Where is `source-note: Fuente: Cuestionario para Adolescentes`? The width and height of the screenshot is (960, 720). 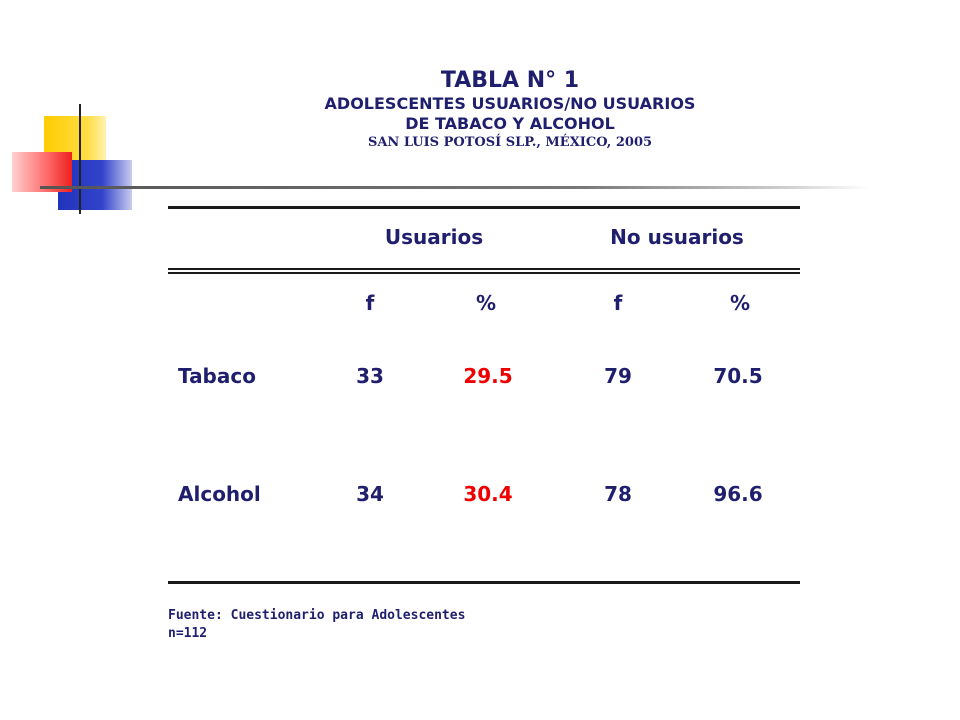 source-note: Fuente: Cuestionario para Adolescentes is located at coordinates (317, 615).